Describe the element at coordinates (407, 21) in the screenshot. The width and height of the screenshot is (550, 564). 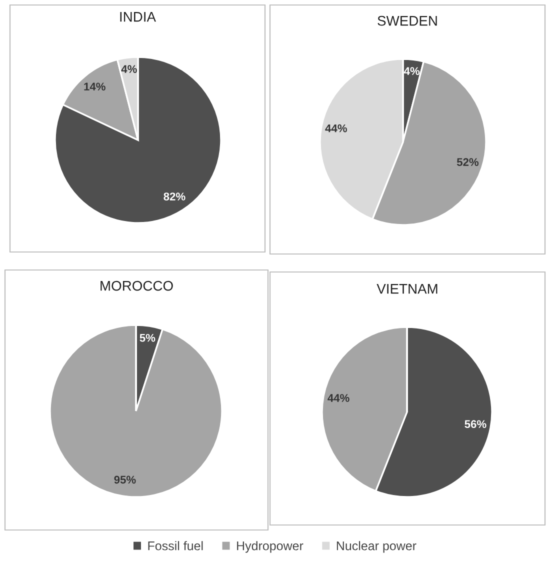
I see `chart-title: SWEDEN` at that location.